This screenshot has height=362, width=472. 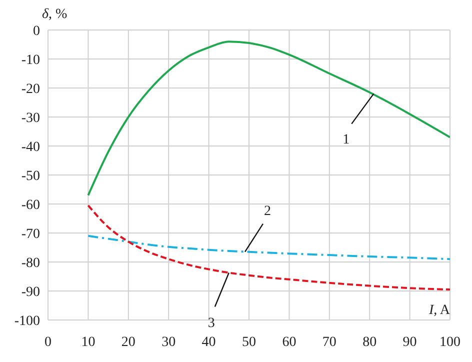 What do you see at coordinates (369, 342) in the screenshot?
I see `x-tick-label: 80` at bounding box center [369, 342].